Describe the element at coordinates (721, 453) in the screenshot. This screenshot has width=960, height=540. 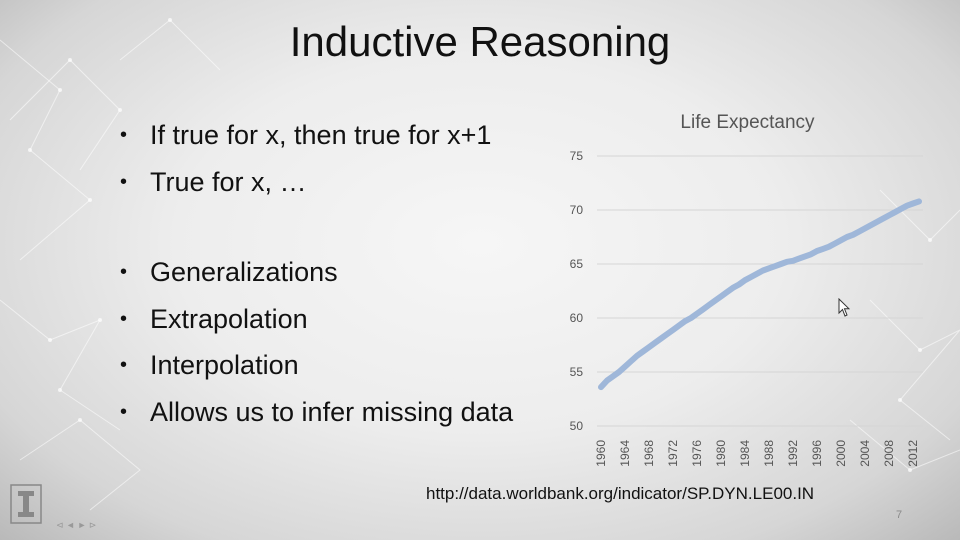
I see `x-tick-label: 1980` at that location.